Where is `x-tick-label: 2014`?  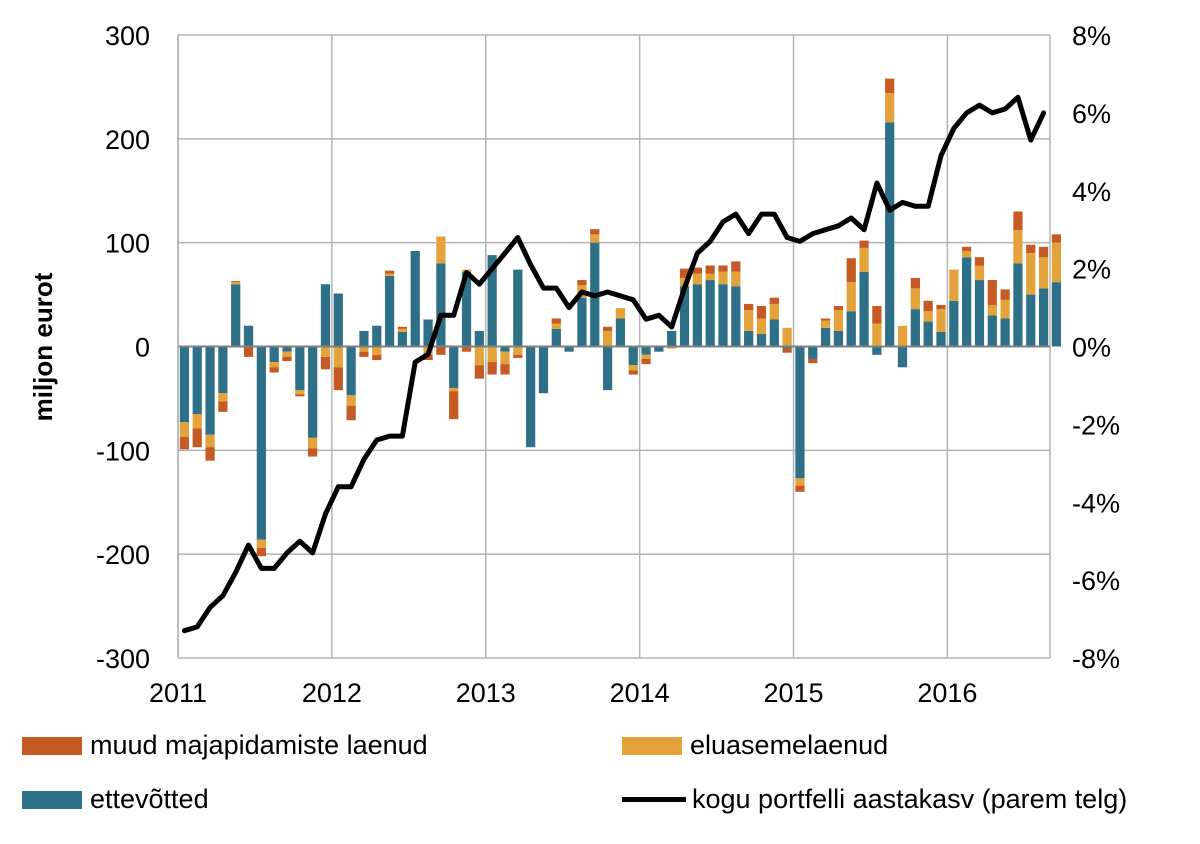 x-tick-label: 2014 is located at coordinates (640, 693).